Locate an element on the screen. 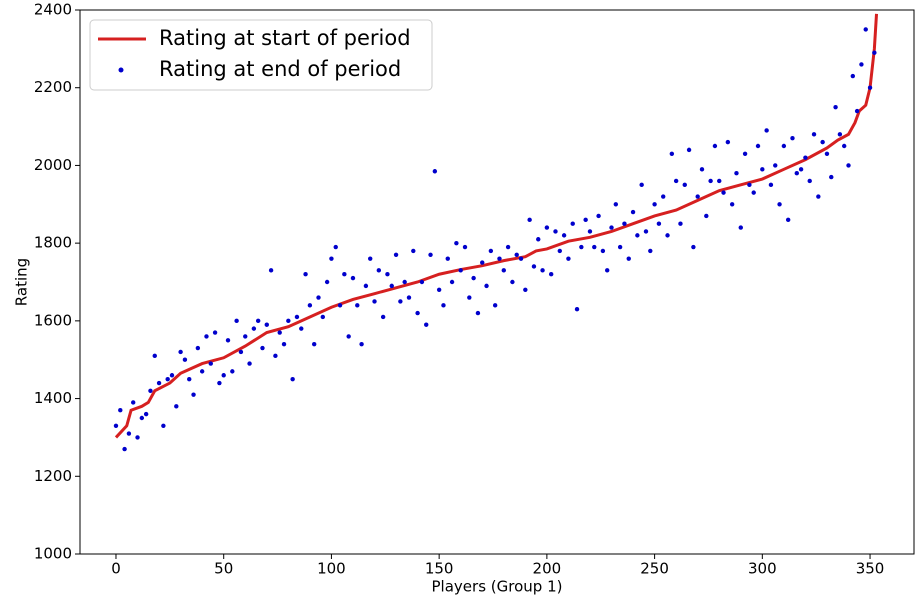  legend-box is located at coordinates (261, 55).